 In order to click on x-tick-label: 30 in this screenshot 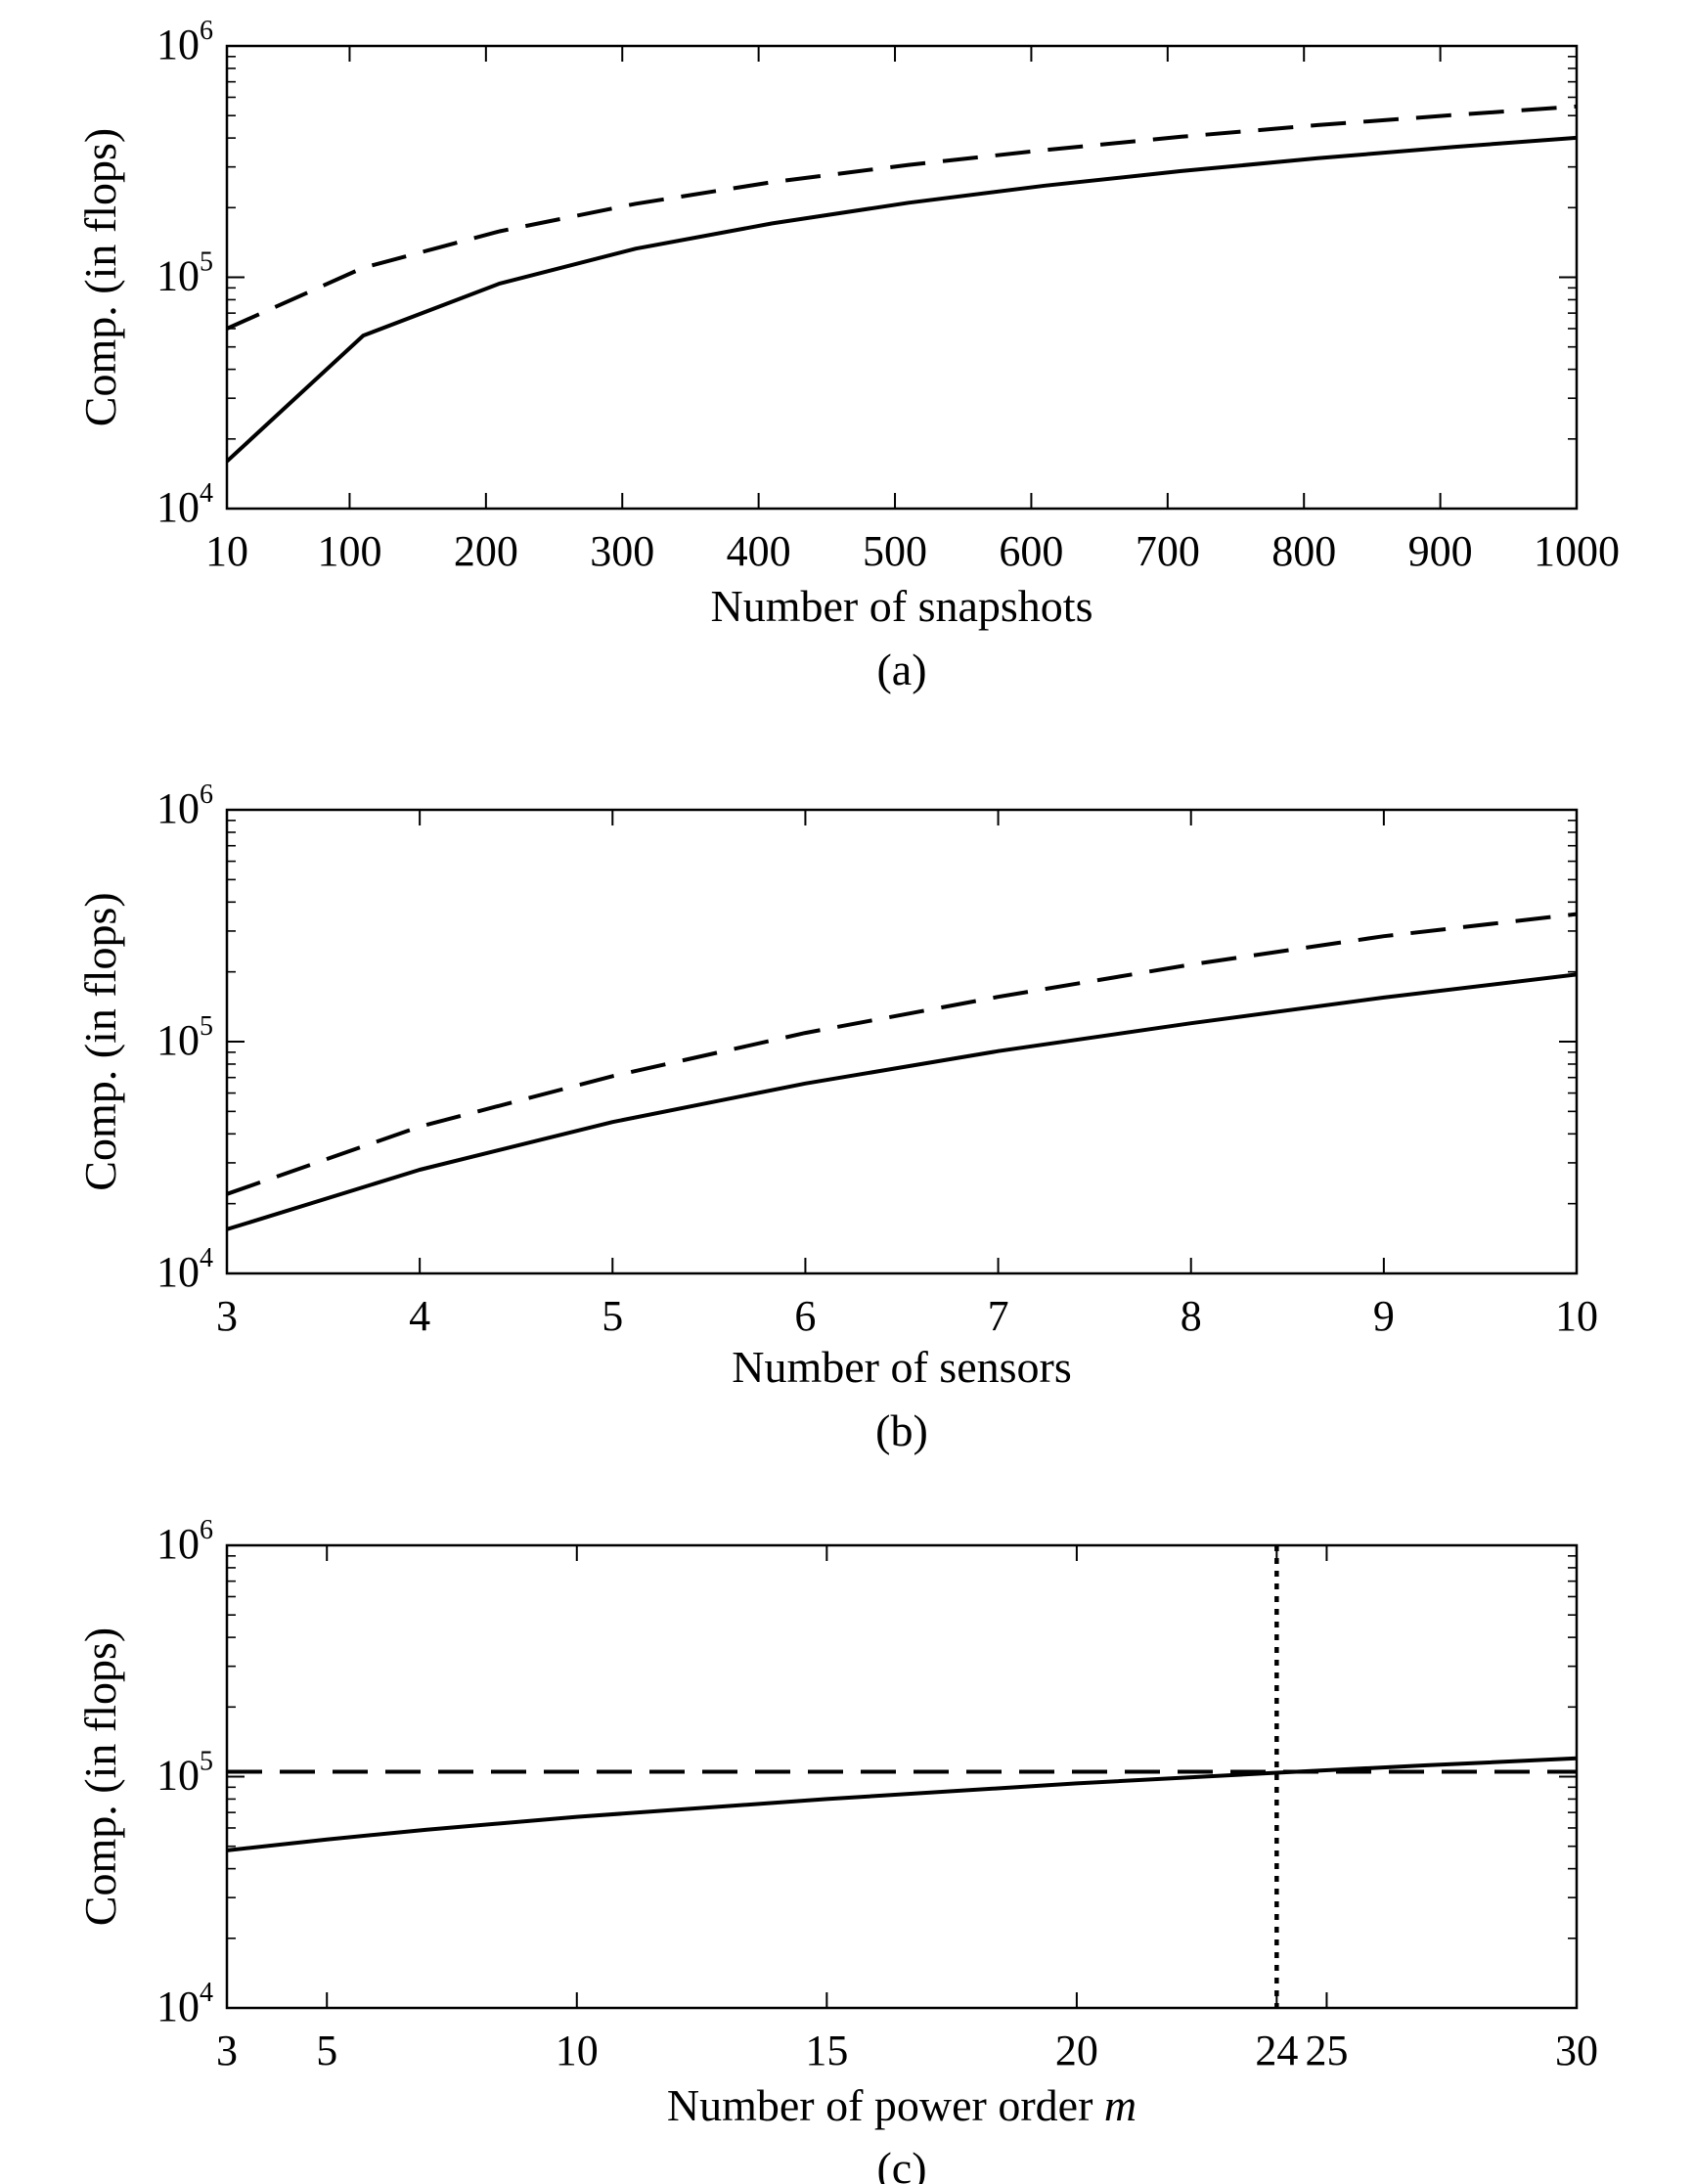, I will do `click(1576, 2050)`.